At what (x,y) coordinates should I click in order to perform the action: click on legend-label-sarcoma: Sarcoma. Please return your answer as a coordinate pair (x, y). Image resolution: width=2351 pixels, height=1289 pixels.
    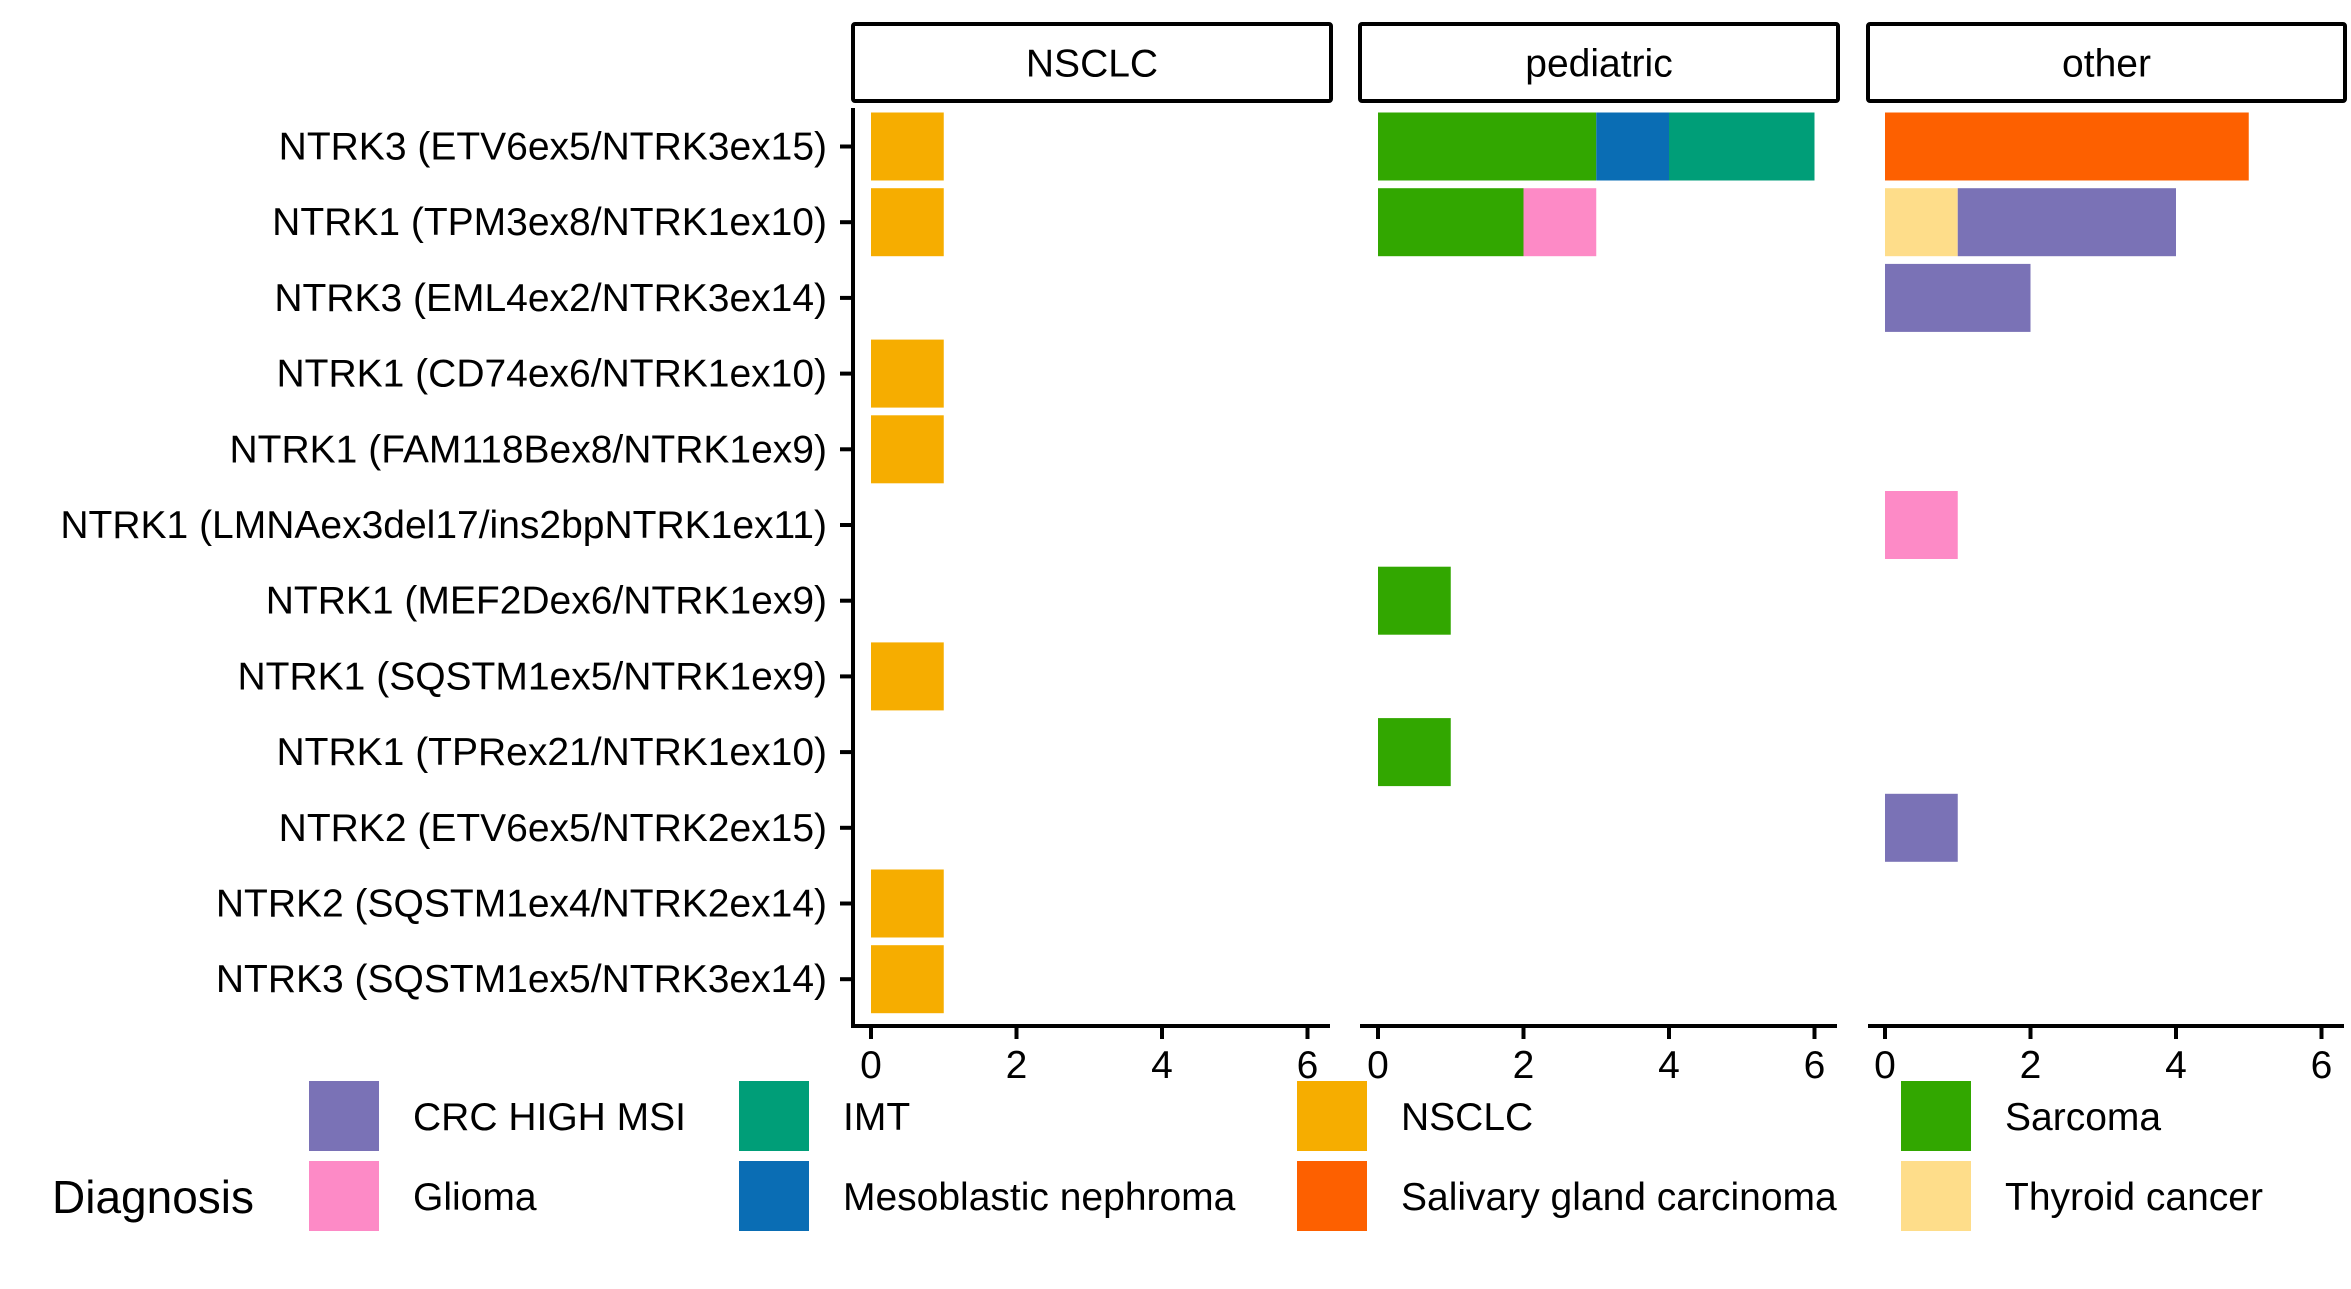
    Looking at the image, I should click on (2083, 1117).